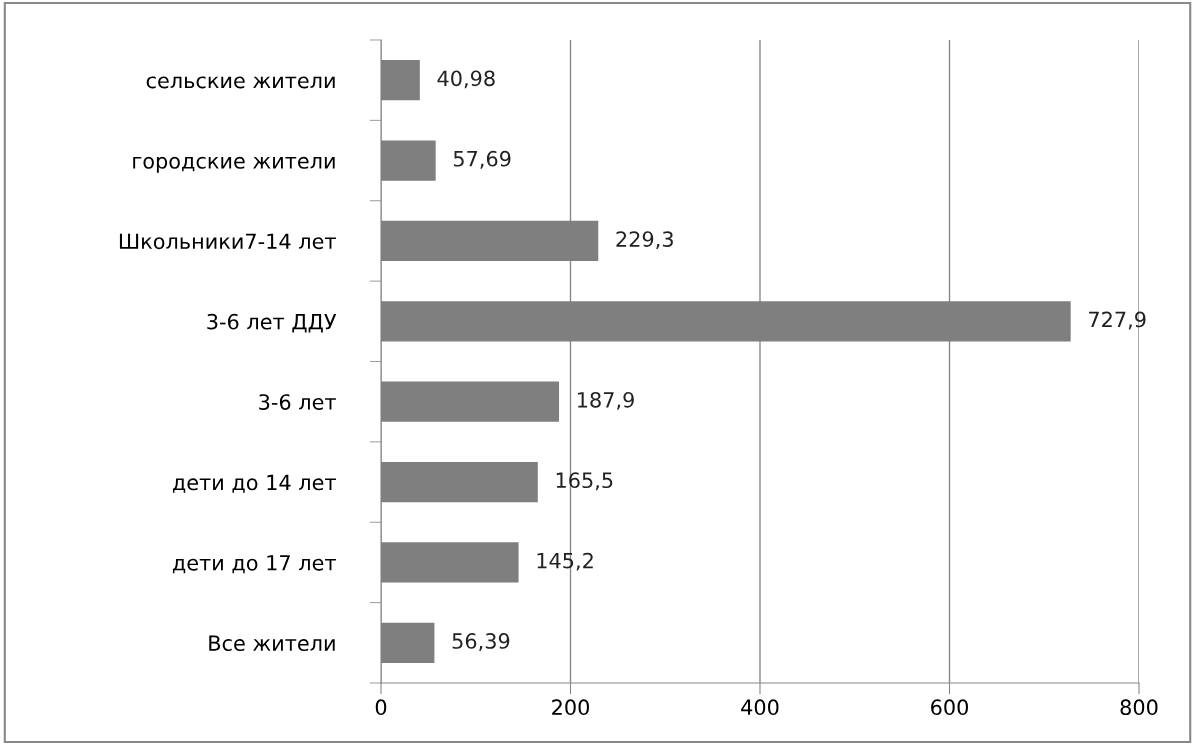  What do you see at coordinates (297, 402) in the screenshot?
I see `y-tick-label: 3-6 лет` at bounding box center [297, 402].